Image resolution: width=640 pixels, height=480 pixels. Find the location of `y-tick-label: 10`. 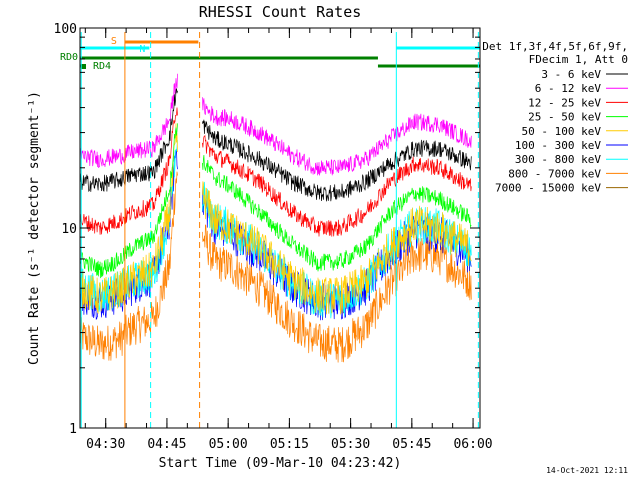

y-tick-label: 10 is located at coordinates (69, 229).